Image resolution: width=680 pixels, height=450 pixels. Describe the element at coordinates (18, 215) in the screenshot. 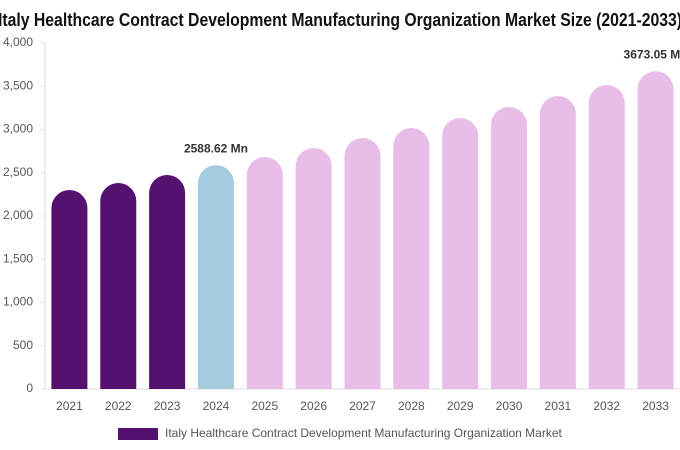

I see `y-tick-label: 2,000` at that location.